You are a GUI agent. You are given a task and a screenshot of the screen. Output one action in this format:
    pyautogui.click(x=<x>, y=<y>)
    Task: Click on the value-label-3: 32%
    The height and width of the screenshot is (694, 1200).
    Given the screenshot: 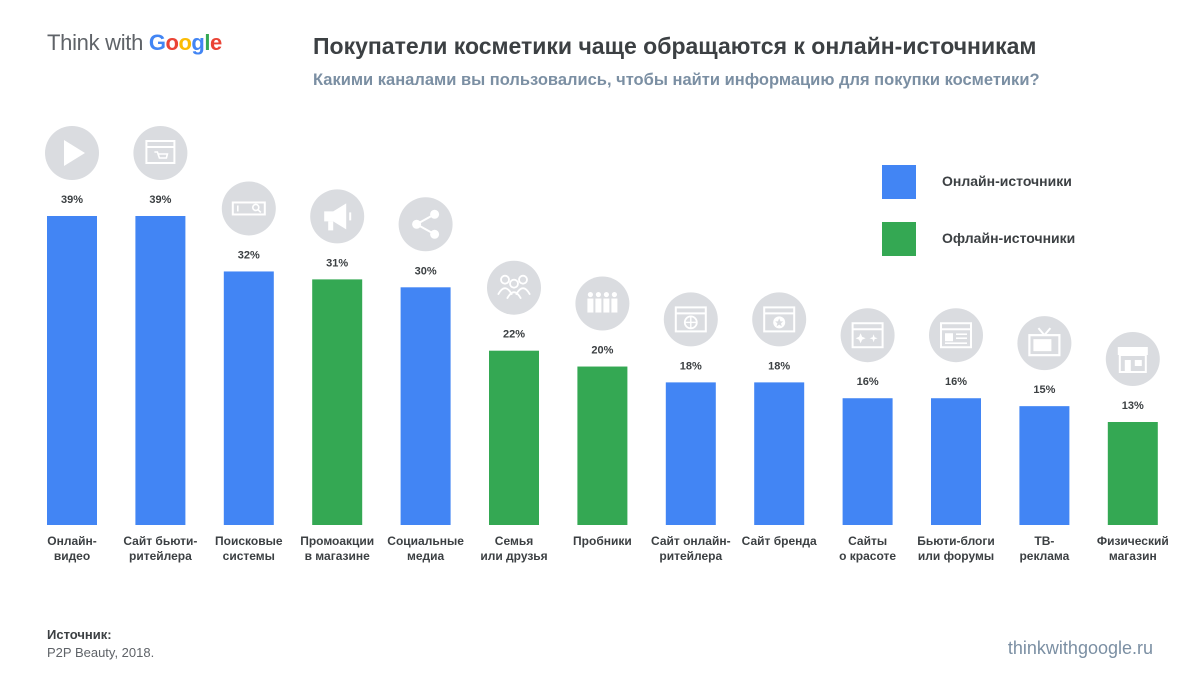 What is the action you would take?
    pyautogui.click(x=249, y=255)
    